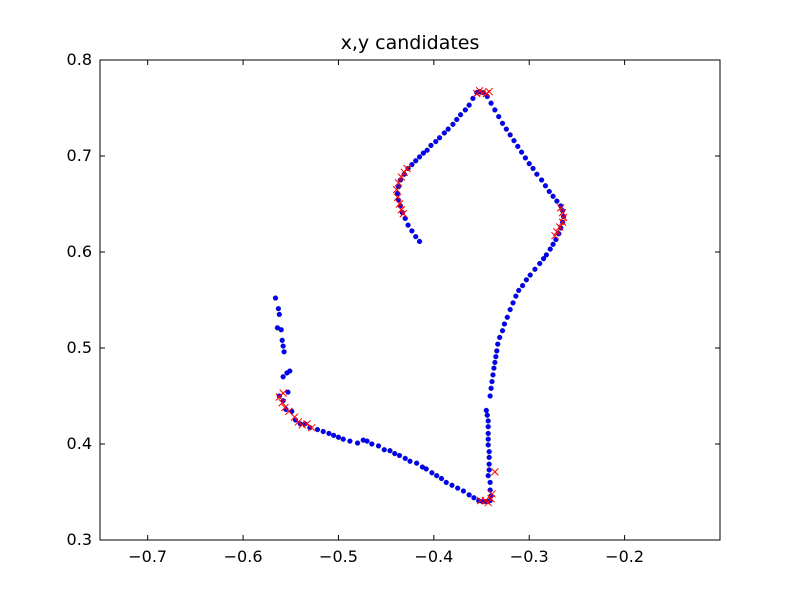  Describe the element at coordinates (243, 556) in the screenshot. I see `x-tick-label: −0.6` at that location.